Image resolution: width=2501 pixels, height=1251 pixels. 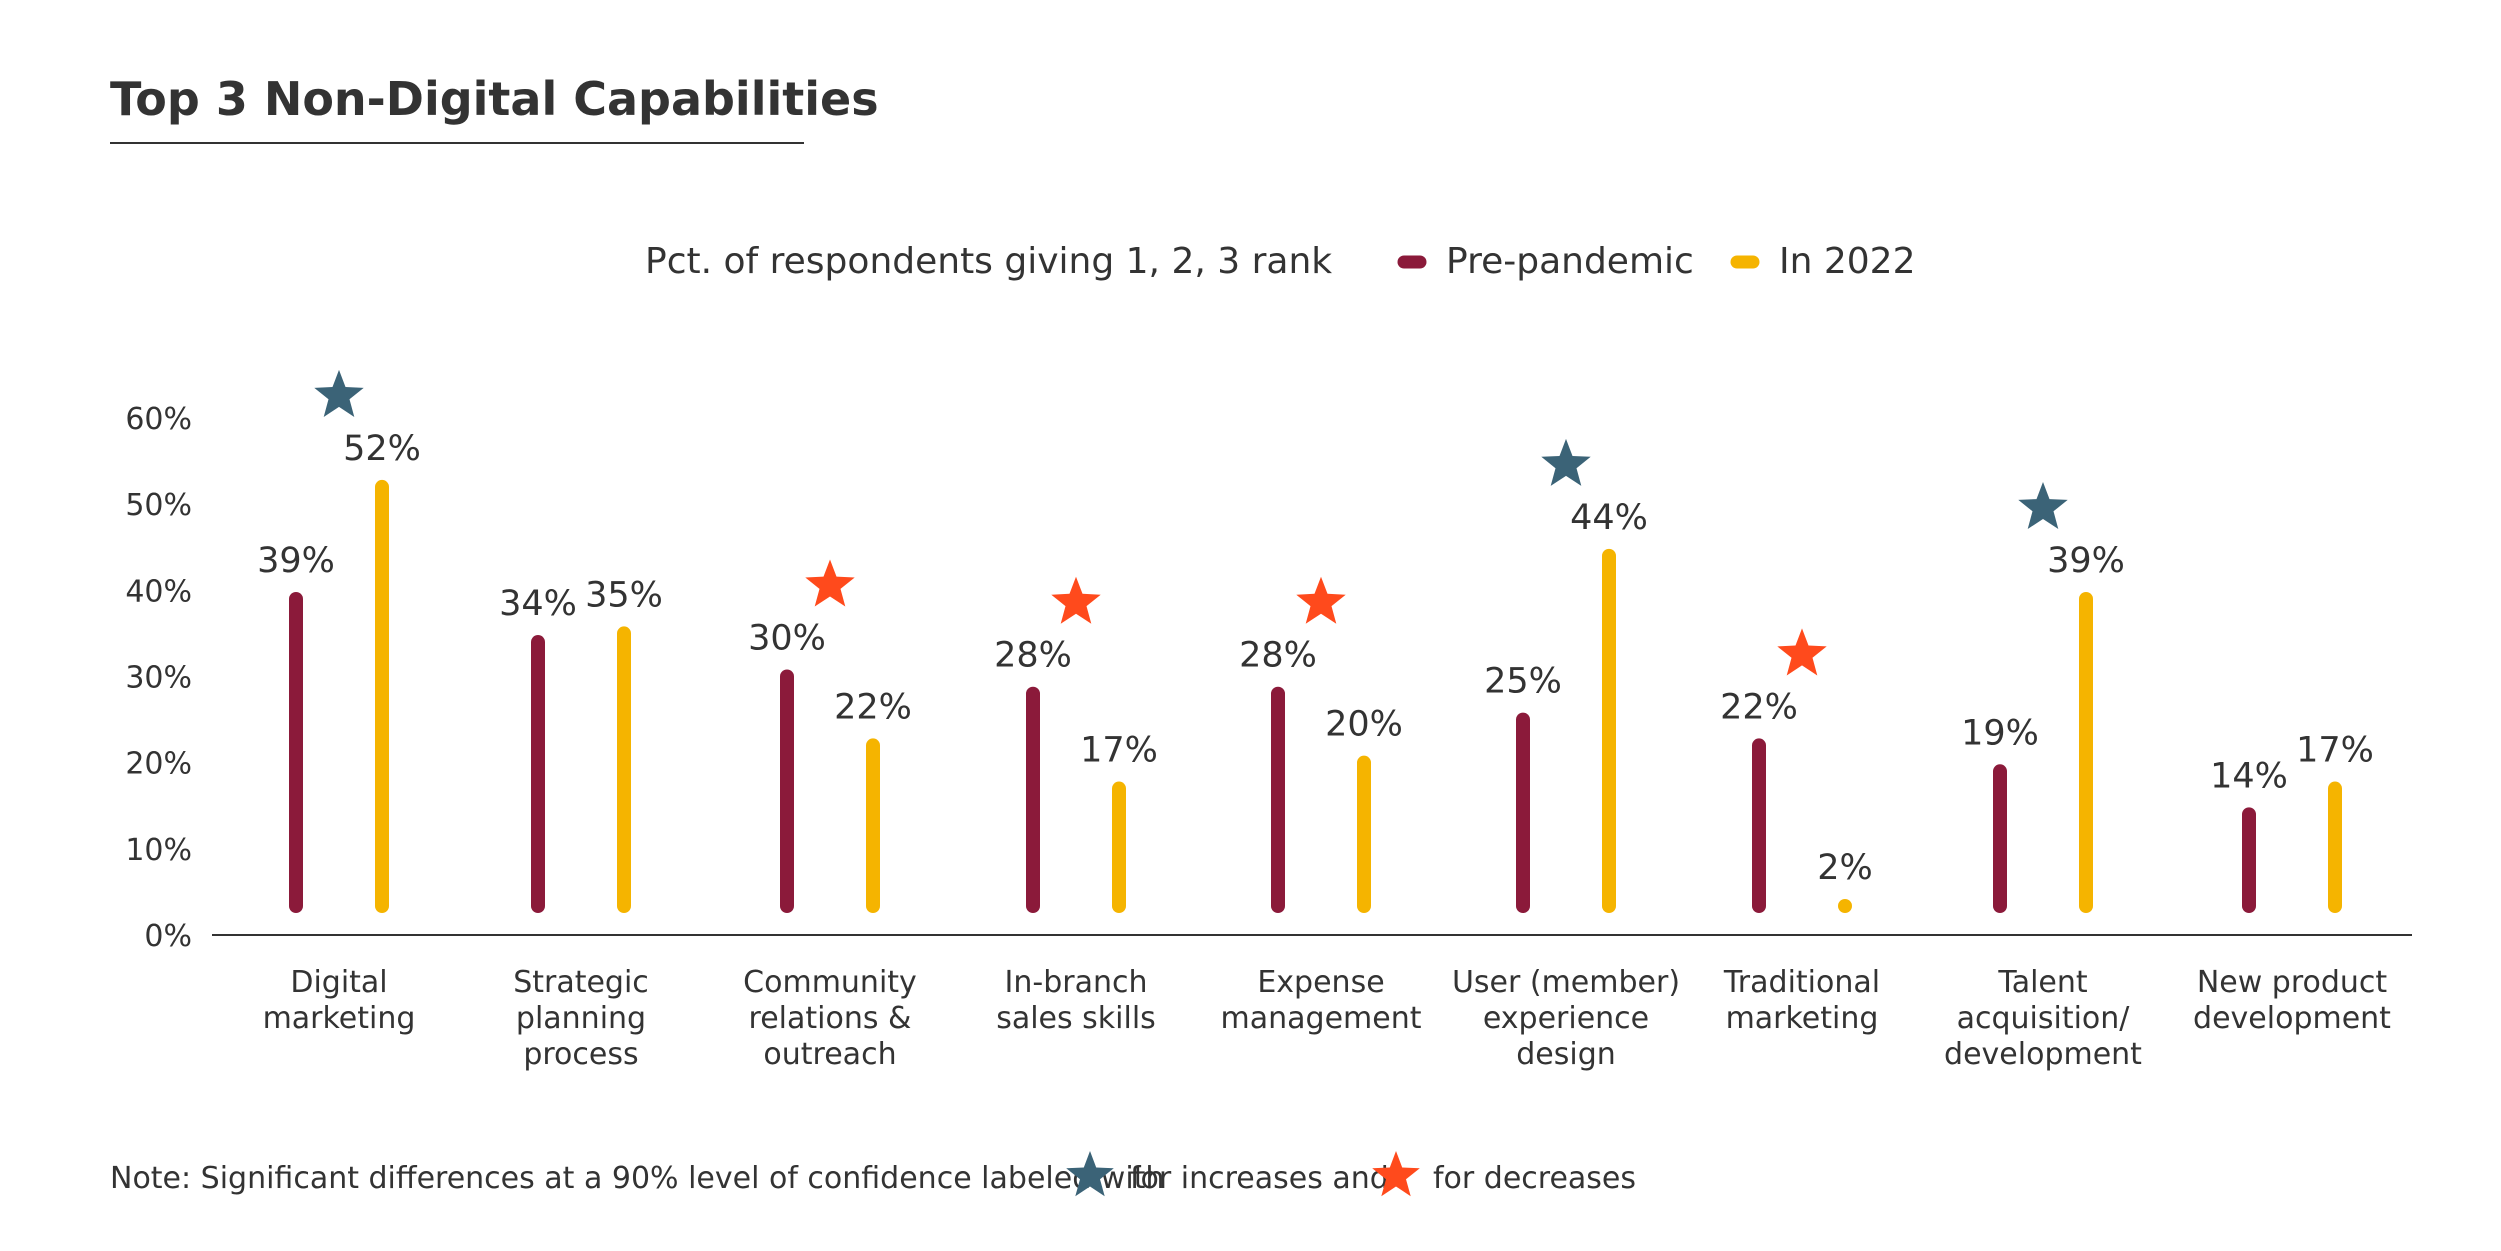 I want to click on x-category-label: User (member) experience design, so click(x=1566, y=1018).